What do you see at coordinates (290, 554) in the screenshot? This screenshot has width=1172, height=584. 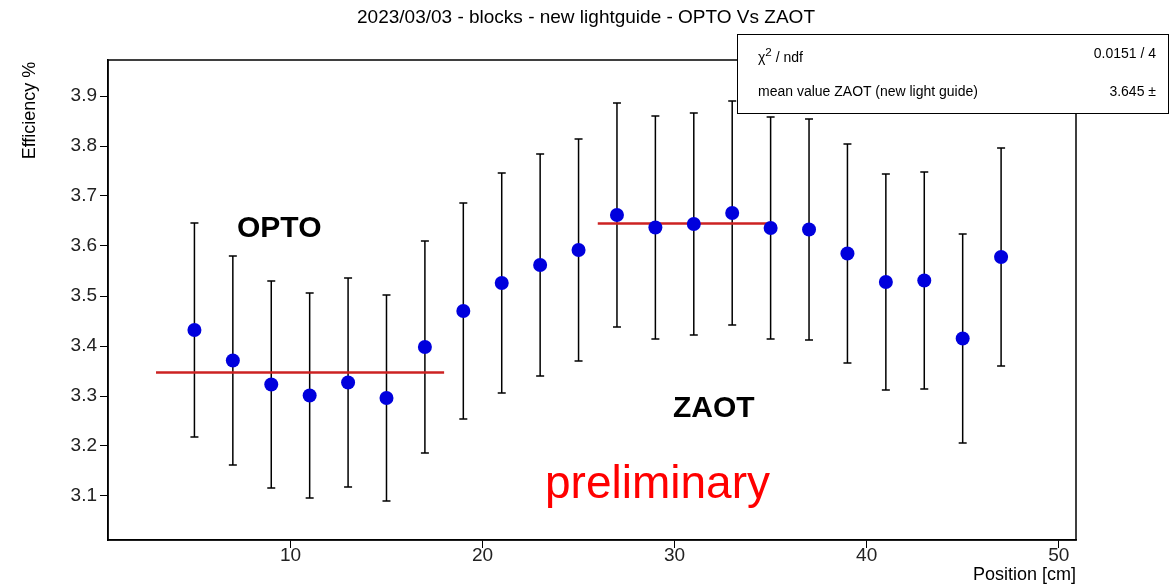 I see `x-tick-label: 10` at bounding box center [290, 554].